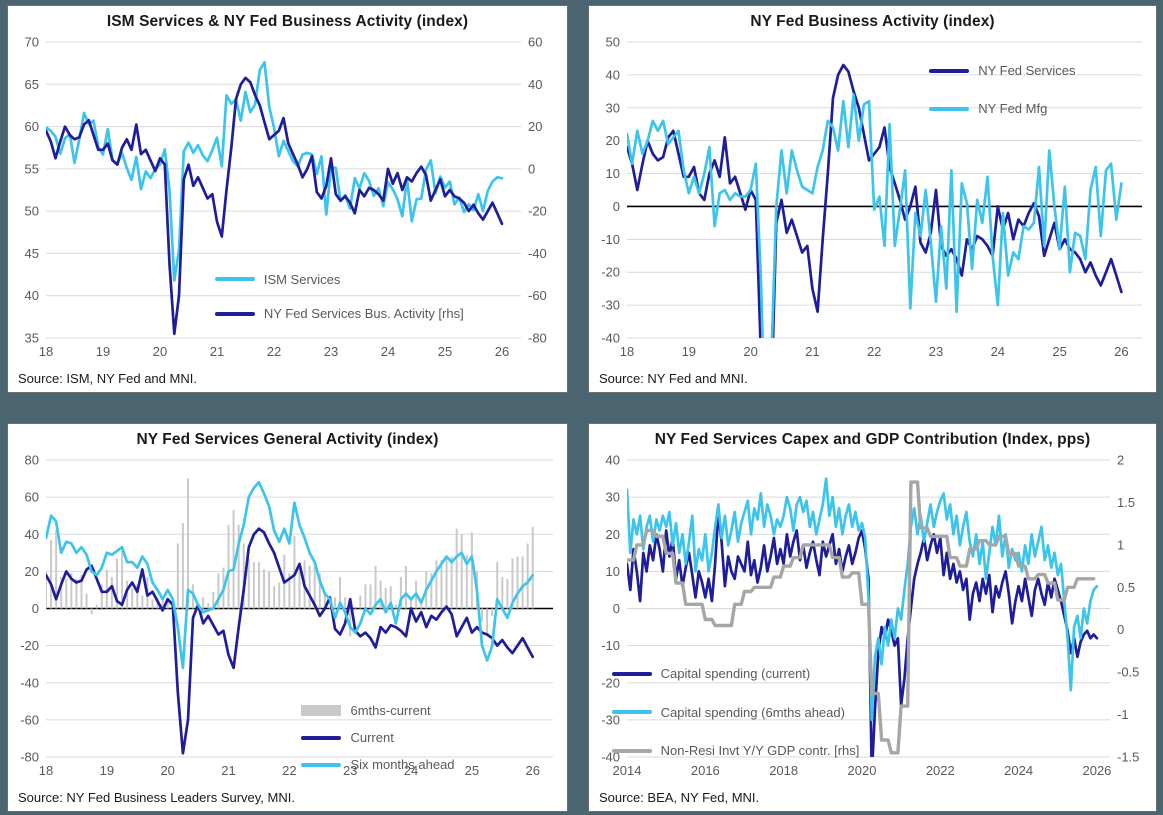 Image resolution: width=1163 pixels, height=815 pixels. What do you see at coordinates (535, 126) in the screenshot?
I see `right-axis-tick-label: 20` at bounding box center [535, 126].